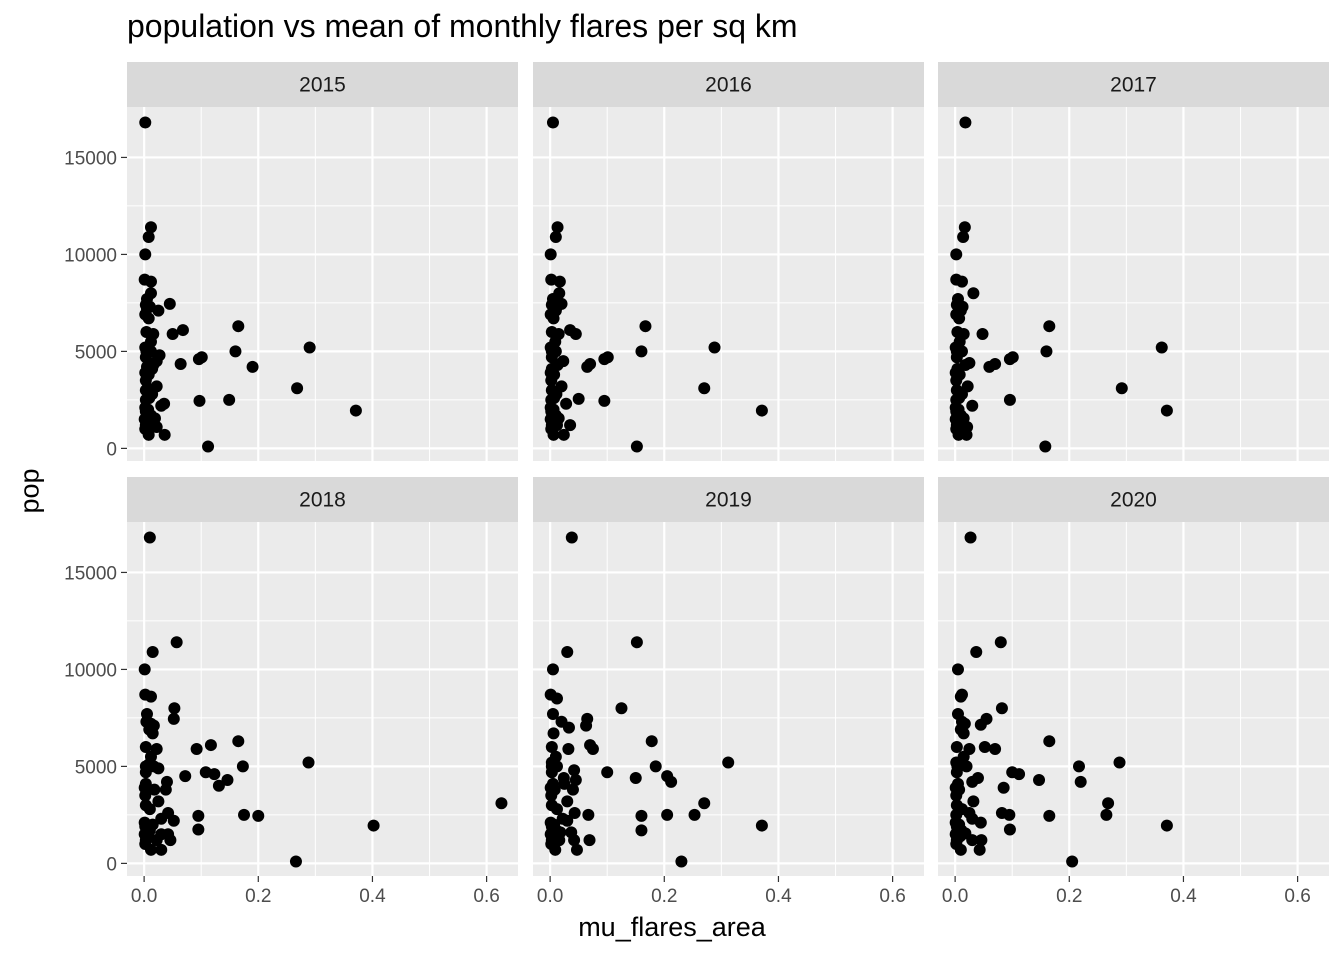  Describe the element at coordinates (258, 896) in the screenshot. I see `x-tick-label: 0.2` at that location.